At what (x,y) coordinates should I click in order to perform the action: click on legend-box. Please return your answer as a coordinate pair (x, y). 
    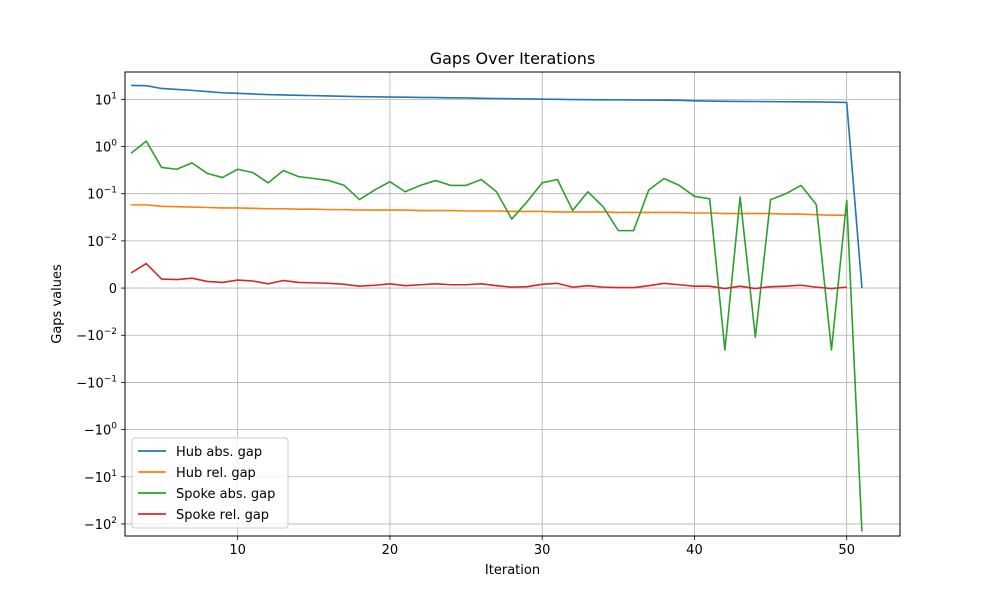
    Looking at the image, I should click on (210, 483).